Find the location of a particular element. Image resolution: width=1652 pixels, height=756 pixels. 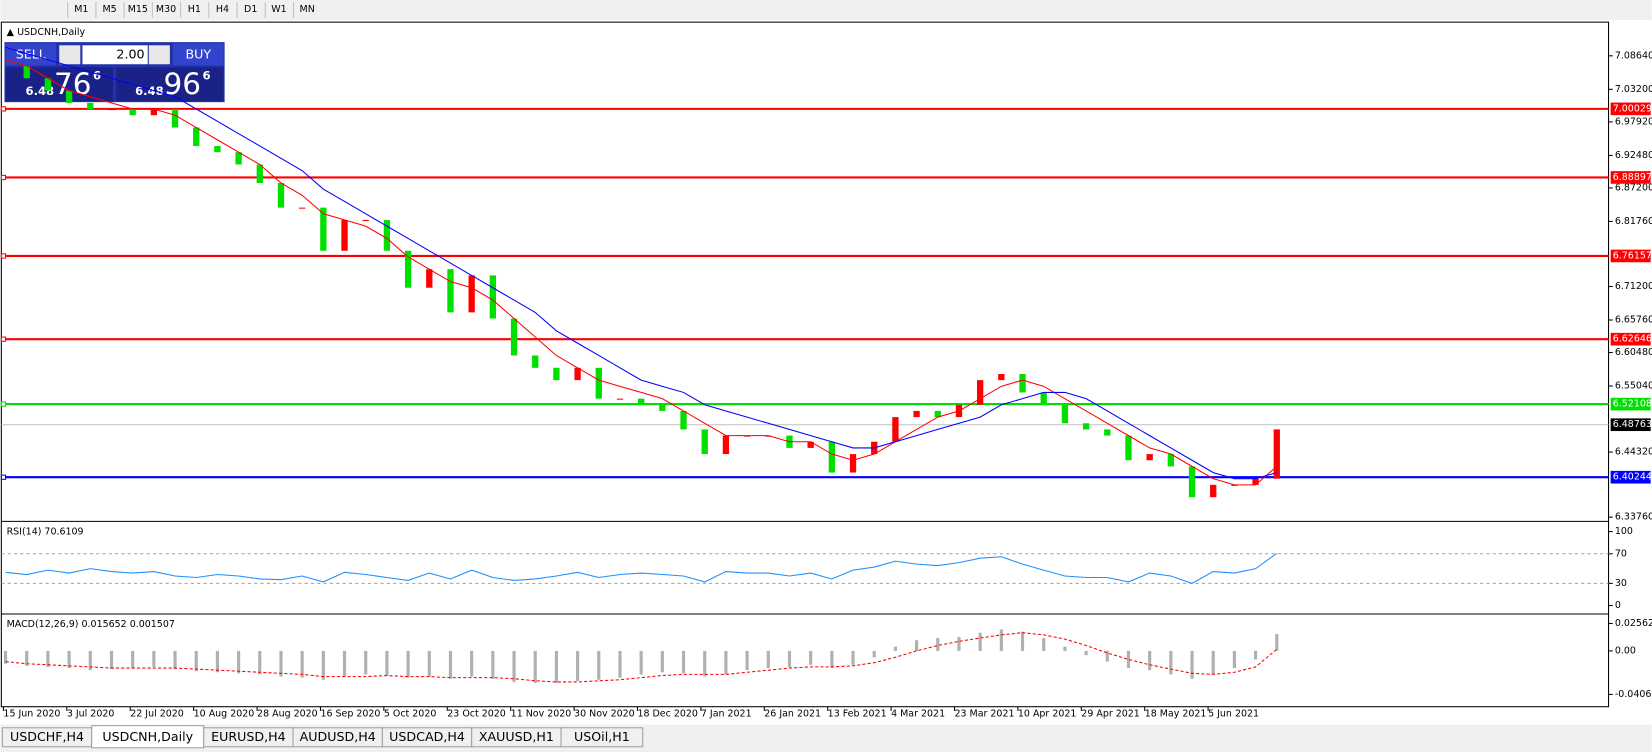

date-label: 28 Aug 2020 is located at coordinates (287, 714).